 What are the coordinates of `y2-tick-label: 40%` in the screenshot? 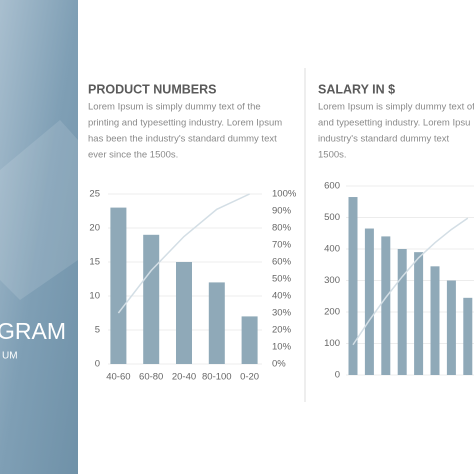 It's located at (282, 296).